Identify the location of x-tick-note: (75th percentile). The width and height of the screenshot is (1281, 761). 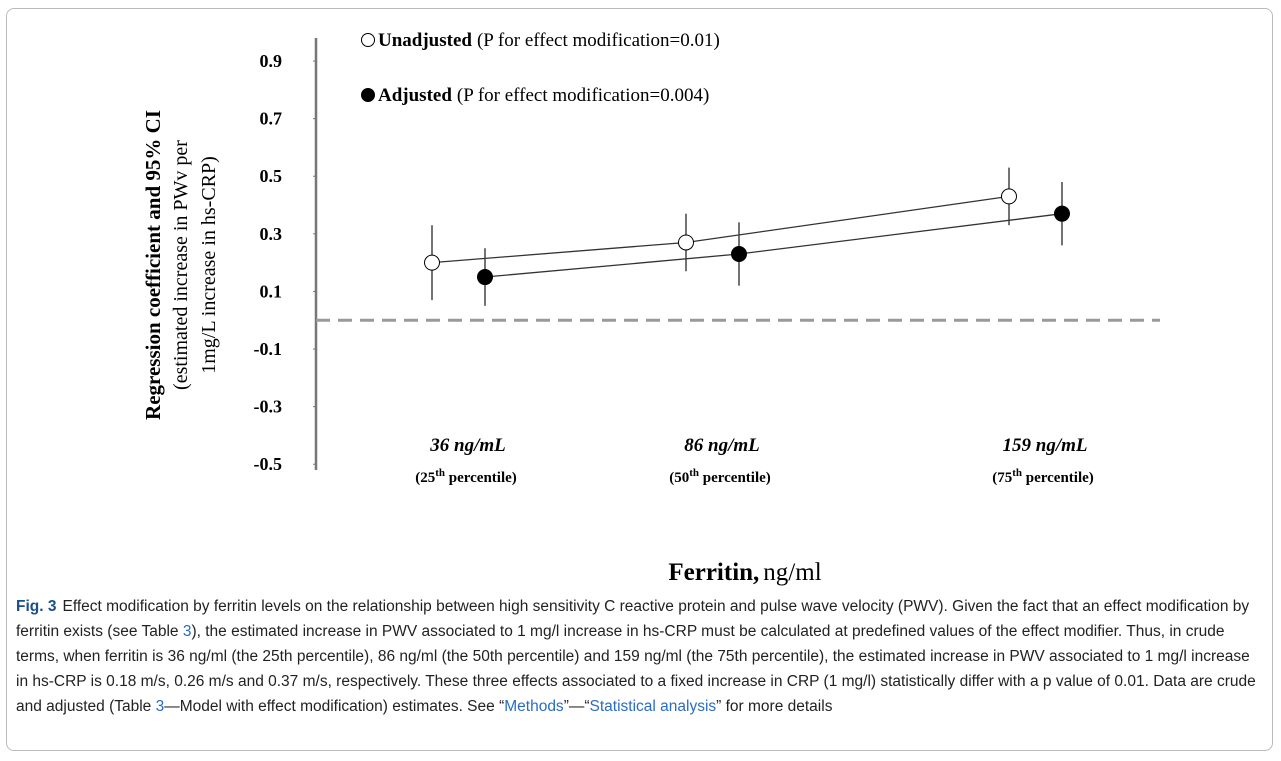
(1043, 476).